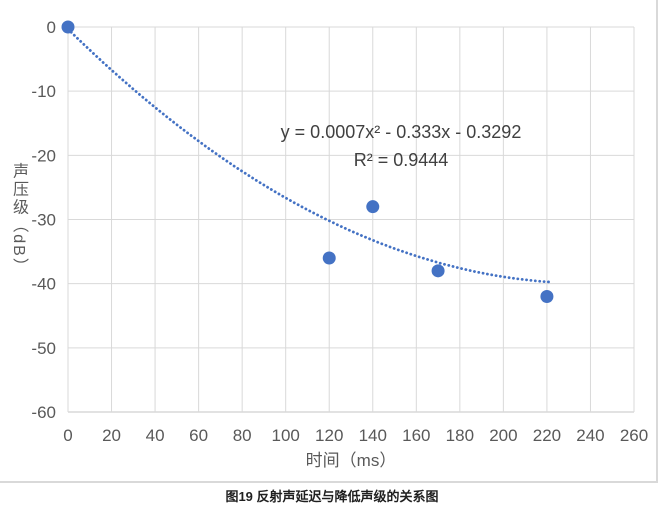  Describe the element at coordinates (18, 219) in the screenshot. I see `y-axis-title: 声压级（dB）` at that location.